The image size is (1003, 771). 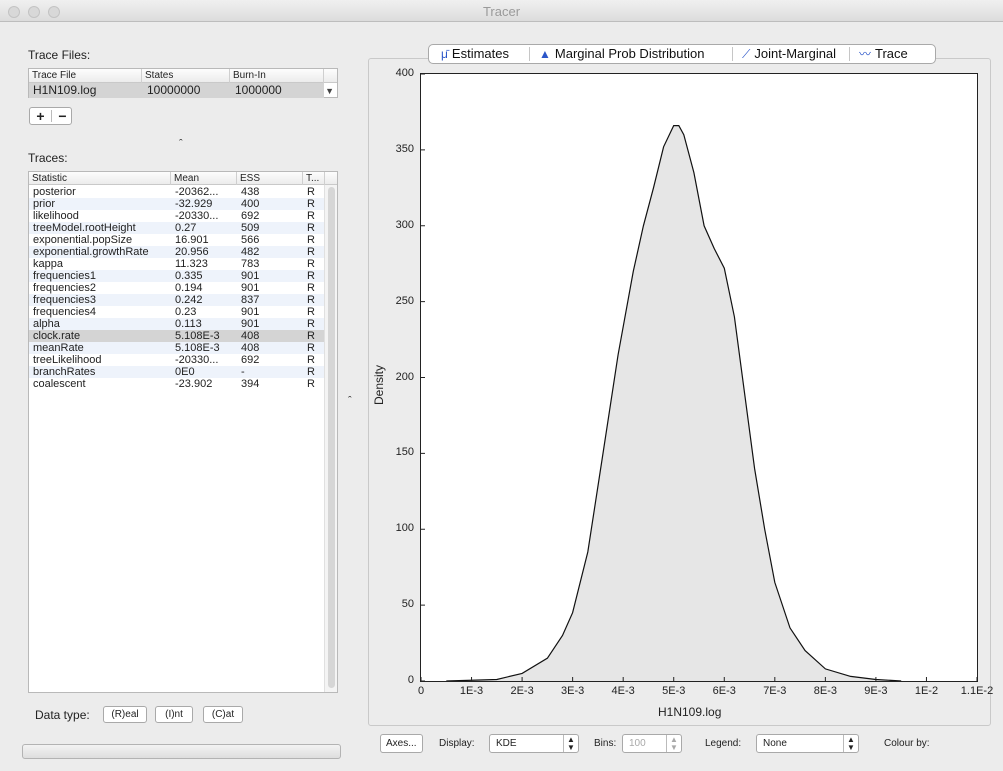 I want to click on trace-row: coalescent -23.902 394 R, so click(x=177, y=384).